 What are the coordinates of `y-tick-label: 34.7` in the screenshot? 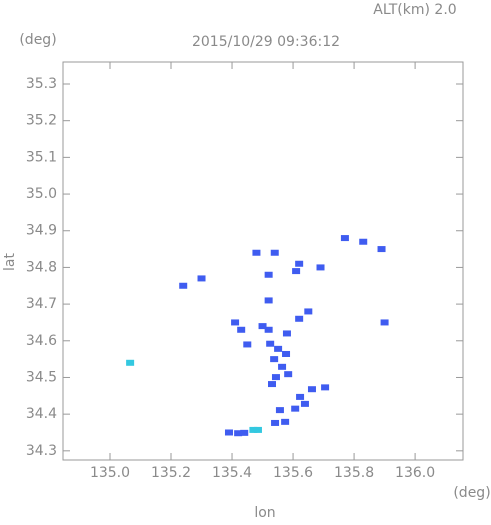 It's located at (41, 304).